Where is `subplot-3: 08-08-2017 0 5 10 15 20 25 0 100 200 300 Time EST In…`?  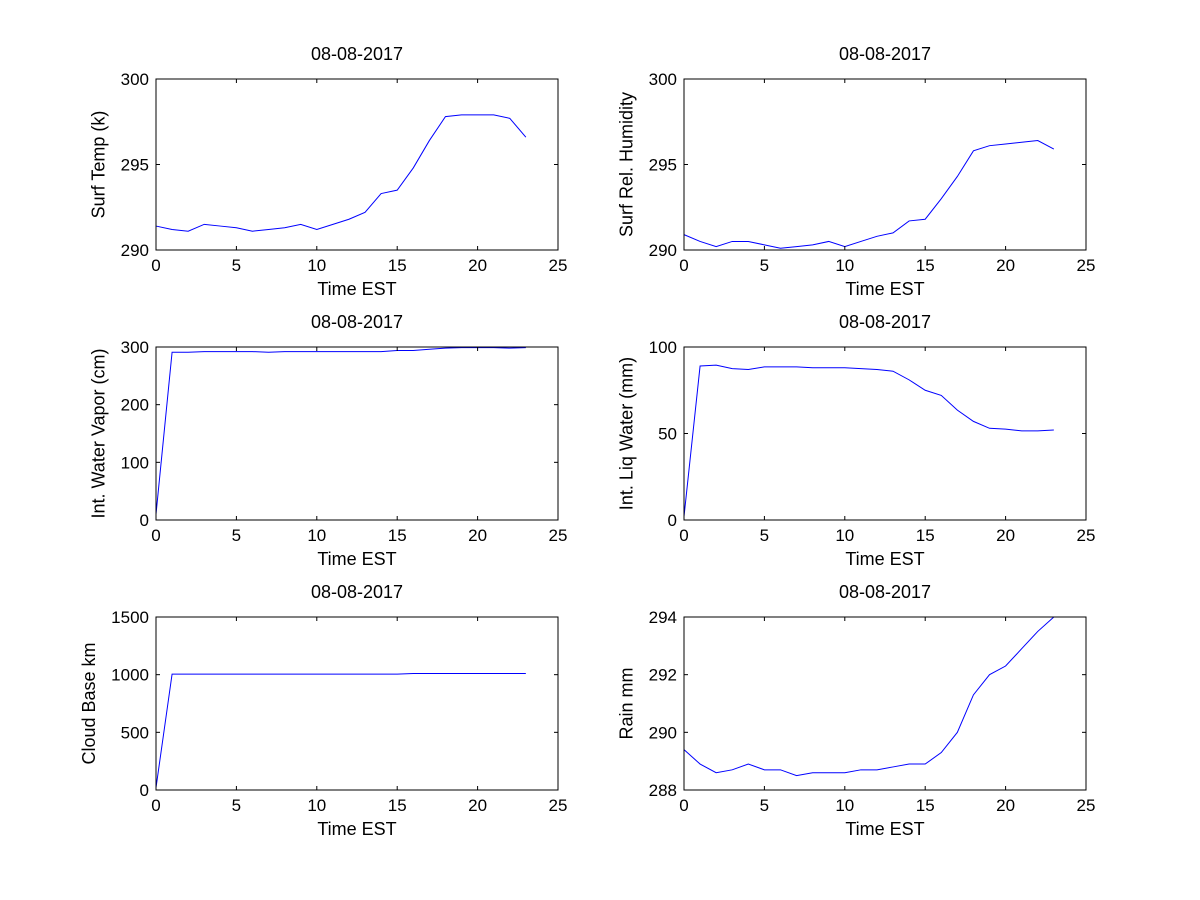
subplot-3: 08-08-2017 0 5 10 15 20 25 0 100 200 300 Time EST In… is located at coordinates (328, 440).